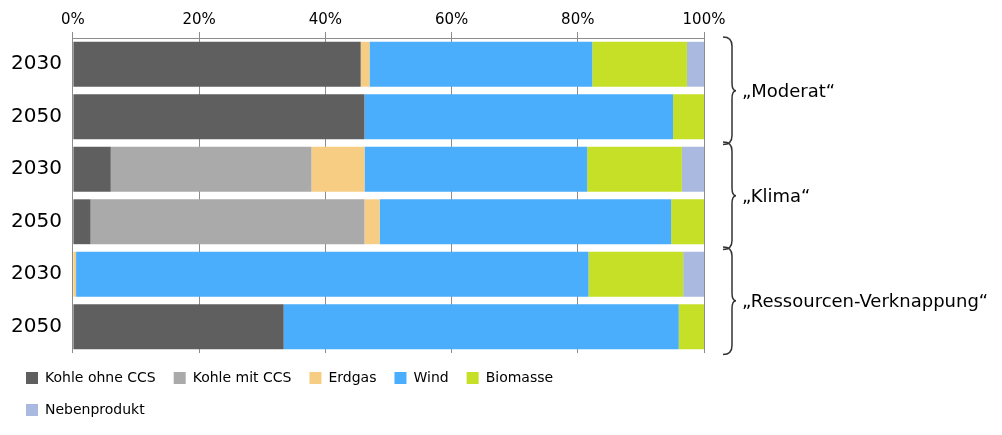 The height and width of the screenshot is (435, 1002). Describe the element at coordinates (352, 376) in the screenshot. I see `legend-label: Erdgas` at that location.